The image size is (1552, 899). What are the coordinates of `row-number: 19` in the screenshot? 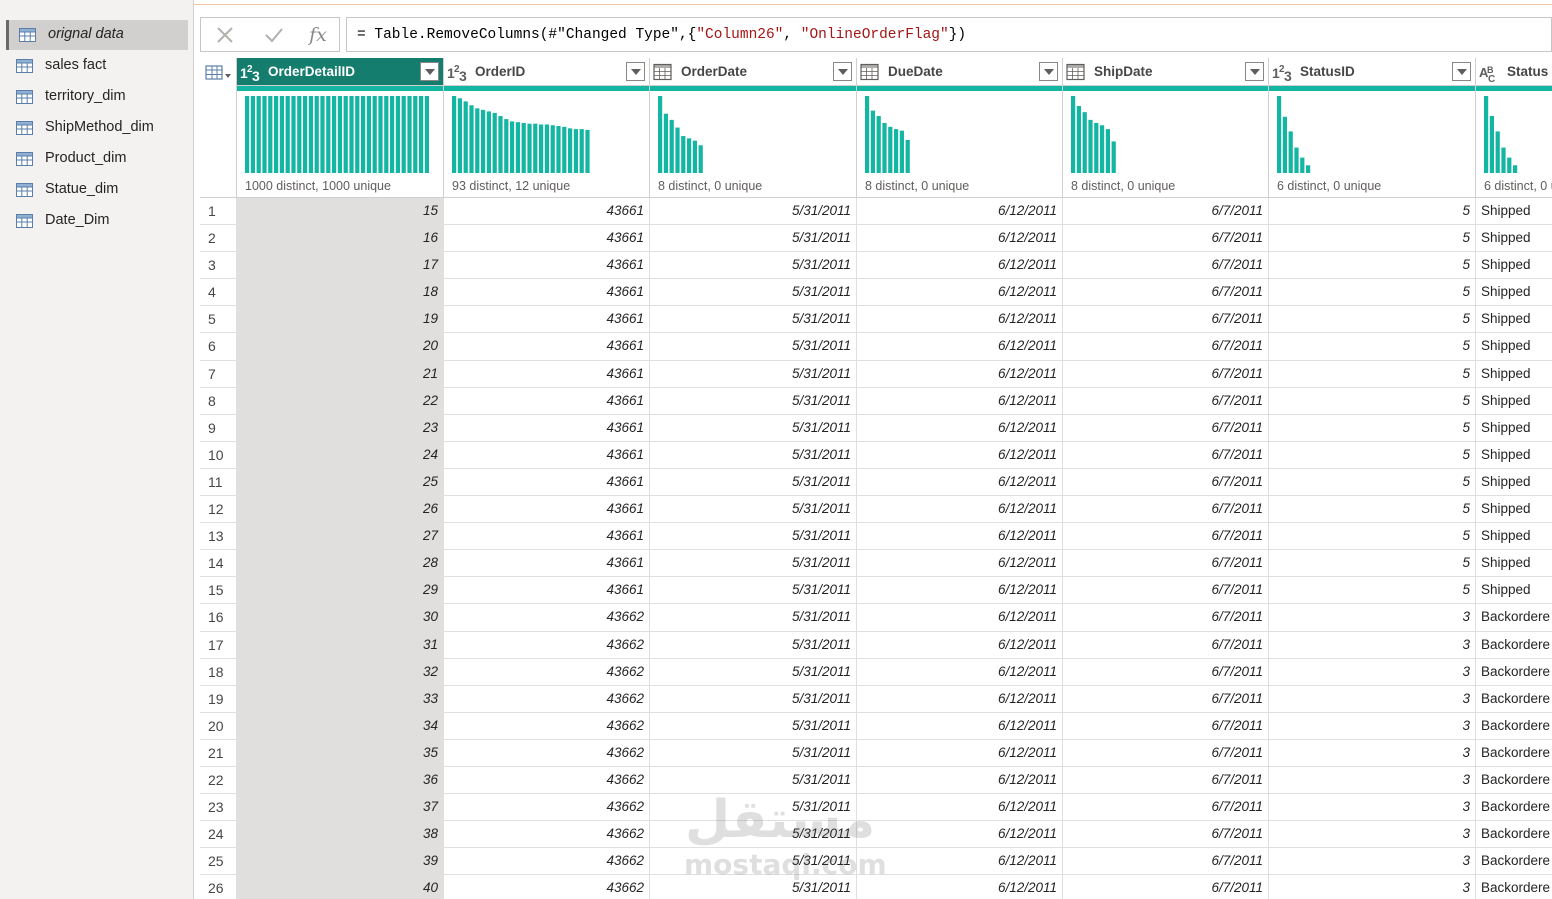 It's located at (218, 698).